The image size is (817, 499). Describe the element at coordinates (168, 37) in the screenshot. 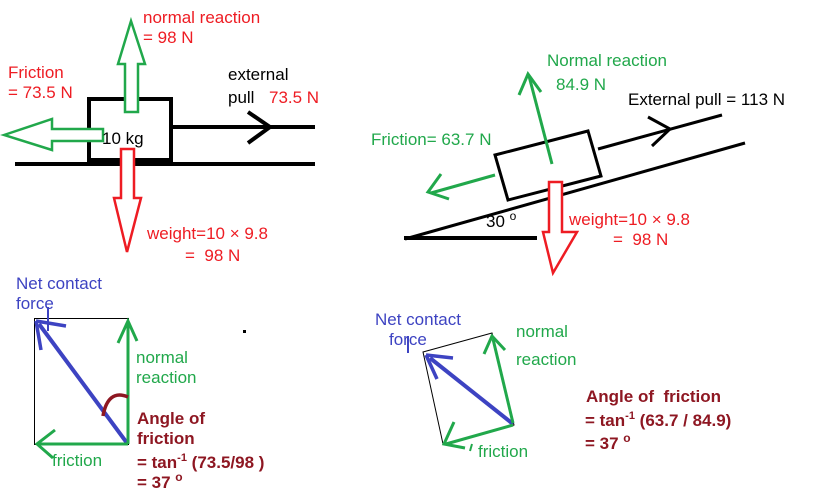

I see `flat-normal-line2: = 98 N` at that location.